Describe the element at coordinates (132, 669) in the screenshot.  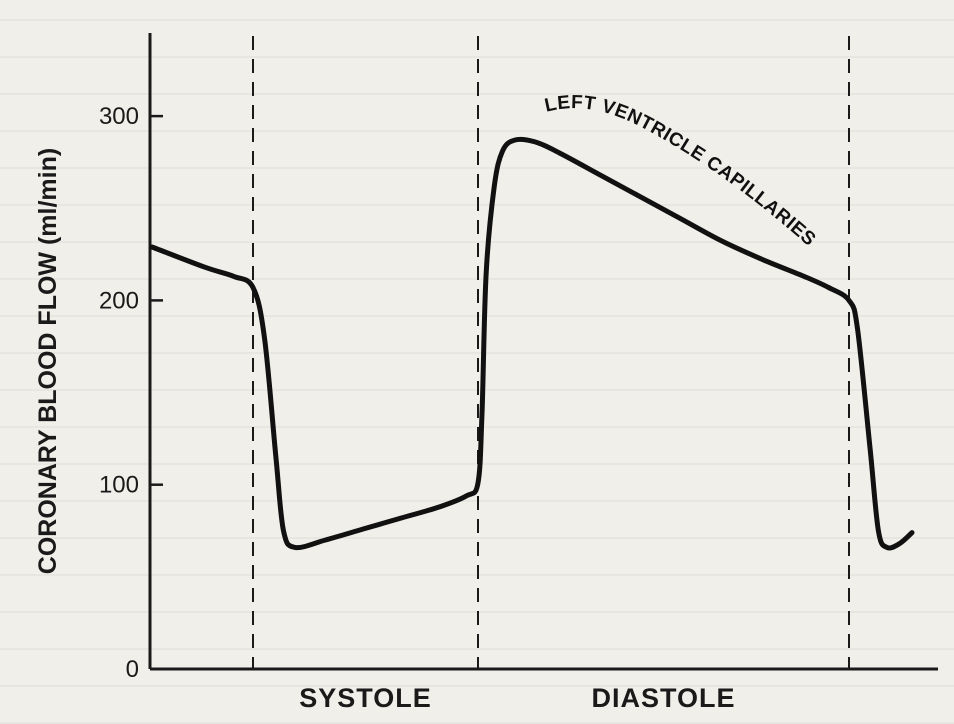
I see `y-tick-label: 0` at that location.